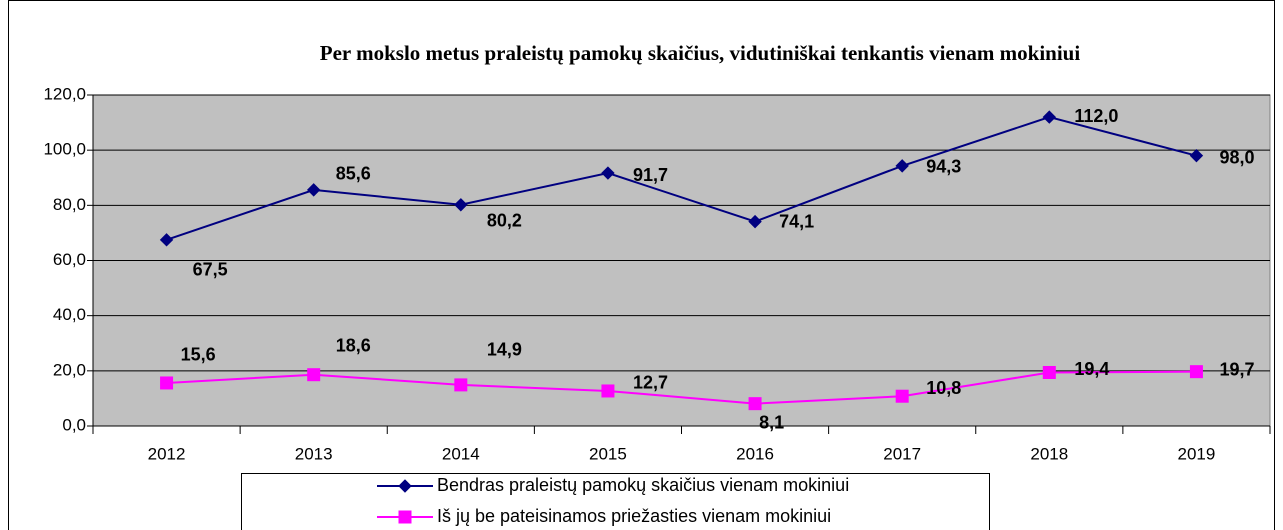 The image size is (1283, 530). What do you see at coordinates (69, 259) in the screenshot?
I see `y-tick-label: 60,0` at bounding box center [69, 259].